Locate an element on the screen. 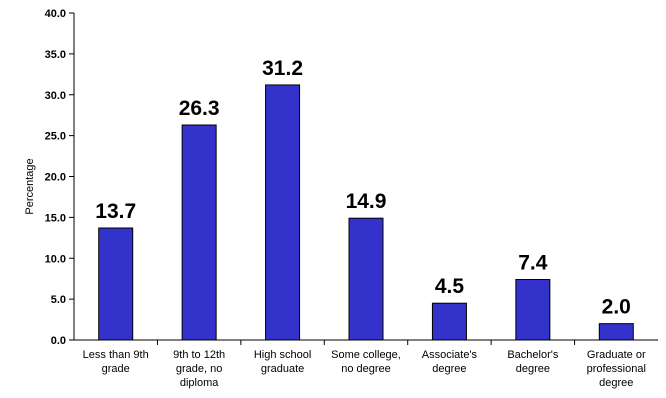  category-label: Associate's degree is located at coordinates (450, 362).